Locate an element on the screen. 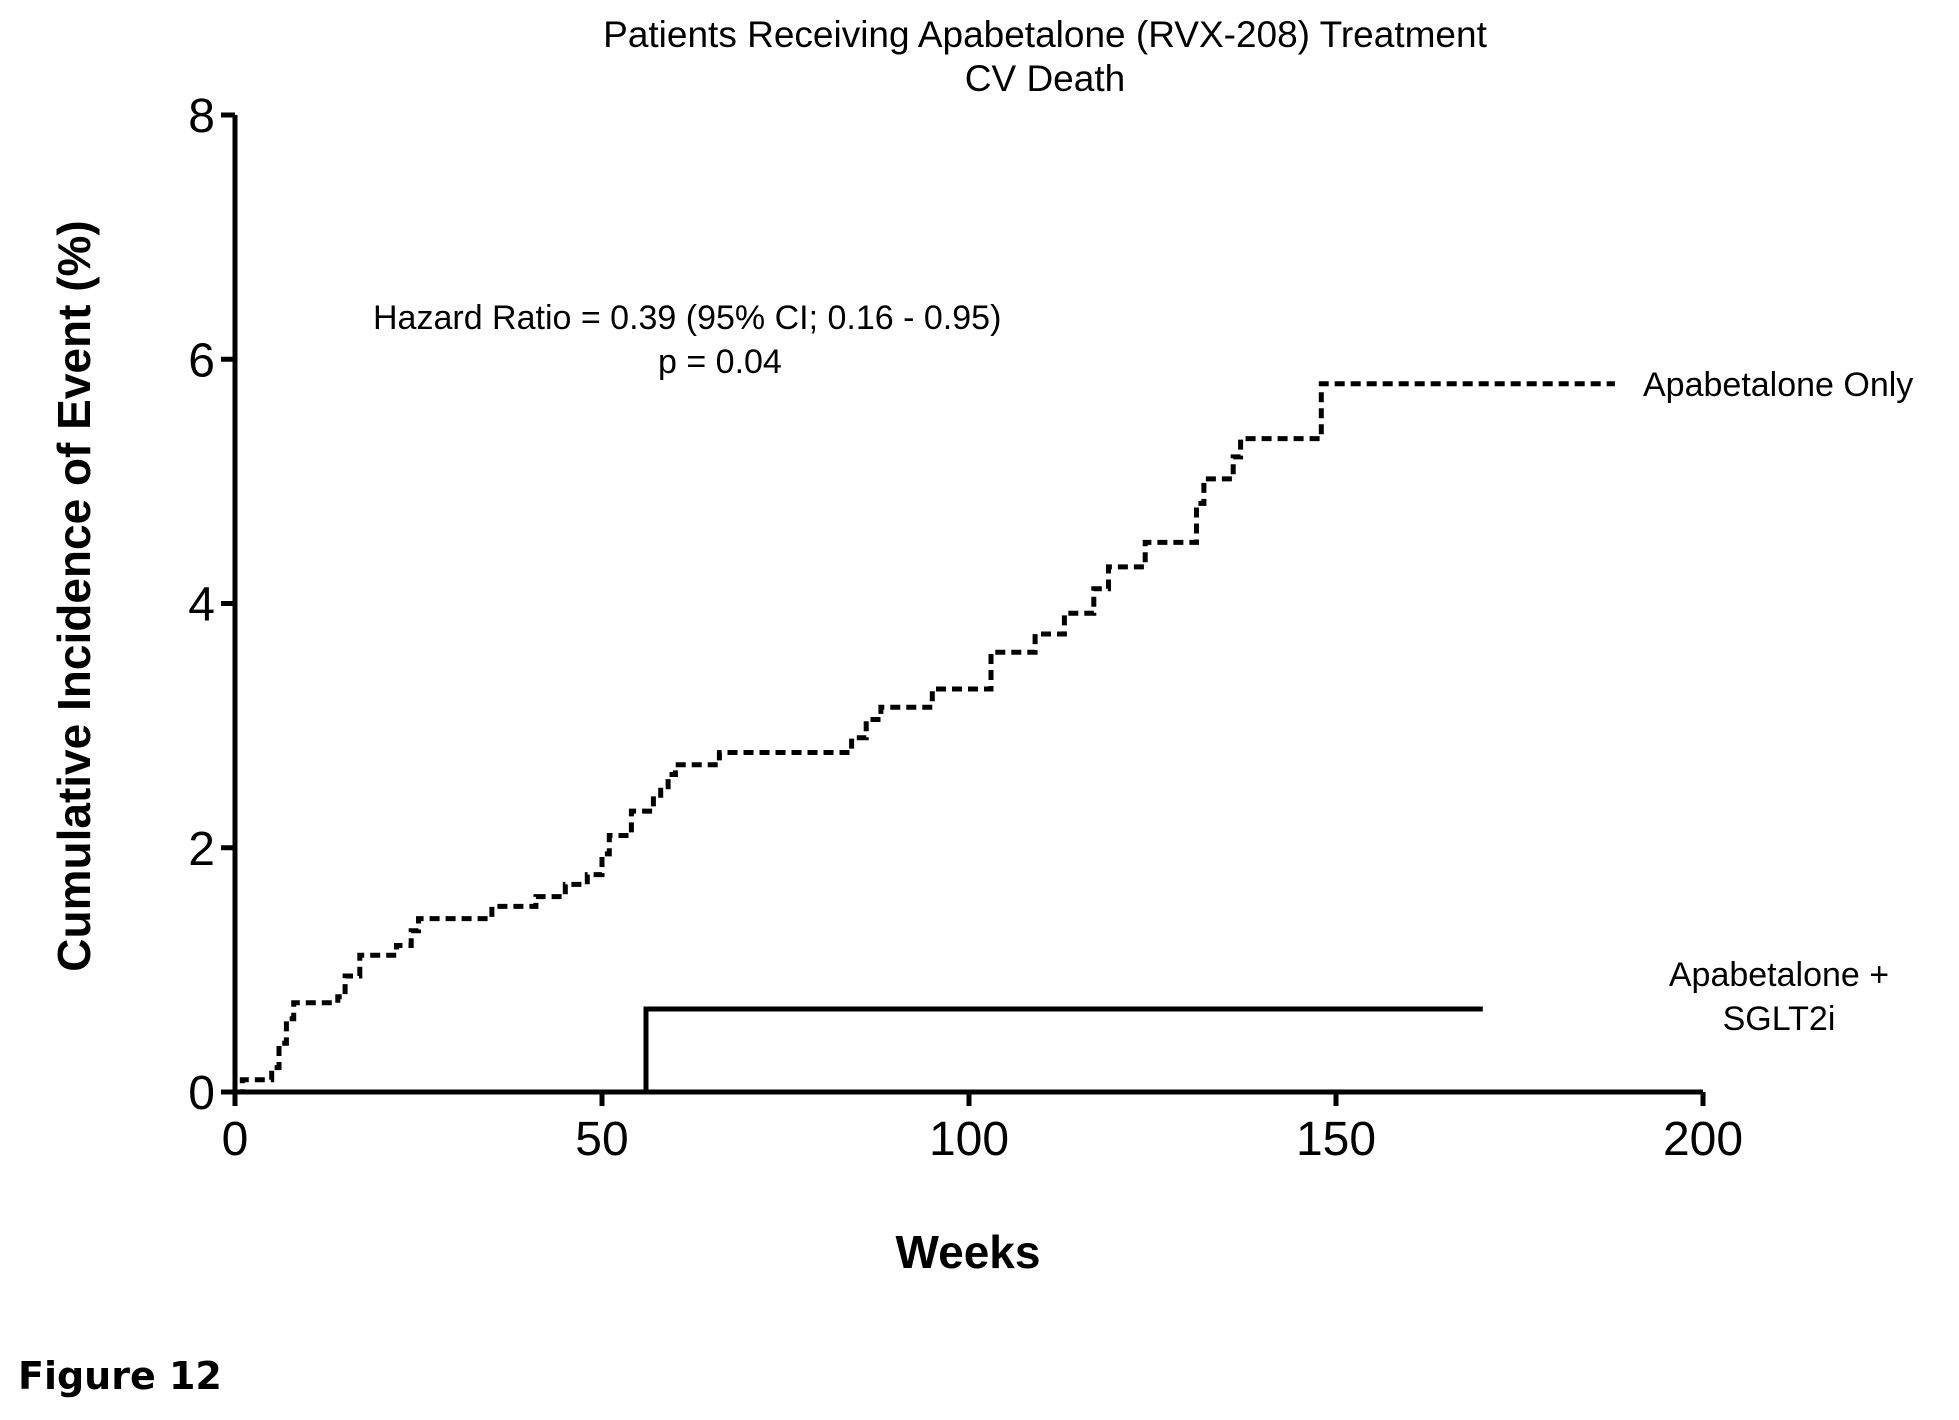 Image resolution: width=1959 pixels, height=1420 pixels. series-apabetalone-sglt2i-line is located at coordinates (1063, 1049).